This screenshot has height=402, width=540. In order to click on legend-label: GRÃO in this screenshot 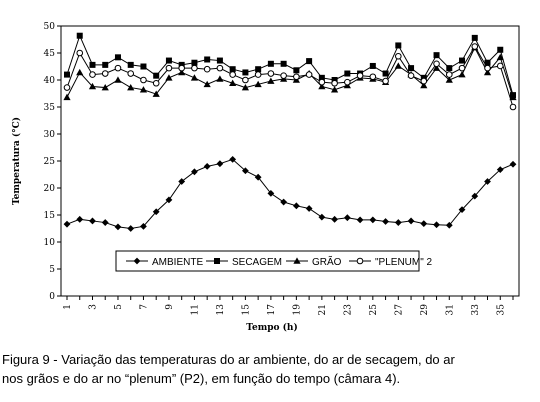, I will do `click(327, 261)`.